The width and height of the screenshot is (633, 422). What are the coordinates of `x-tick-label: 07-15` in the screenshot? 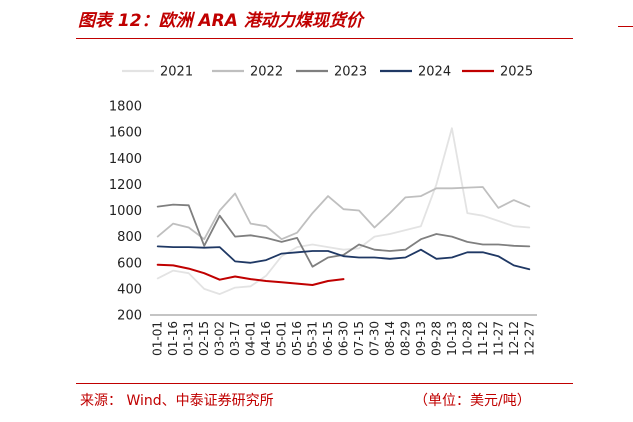 It's located at (359, 338).